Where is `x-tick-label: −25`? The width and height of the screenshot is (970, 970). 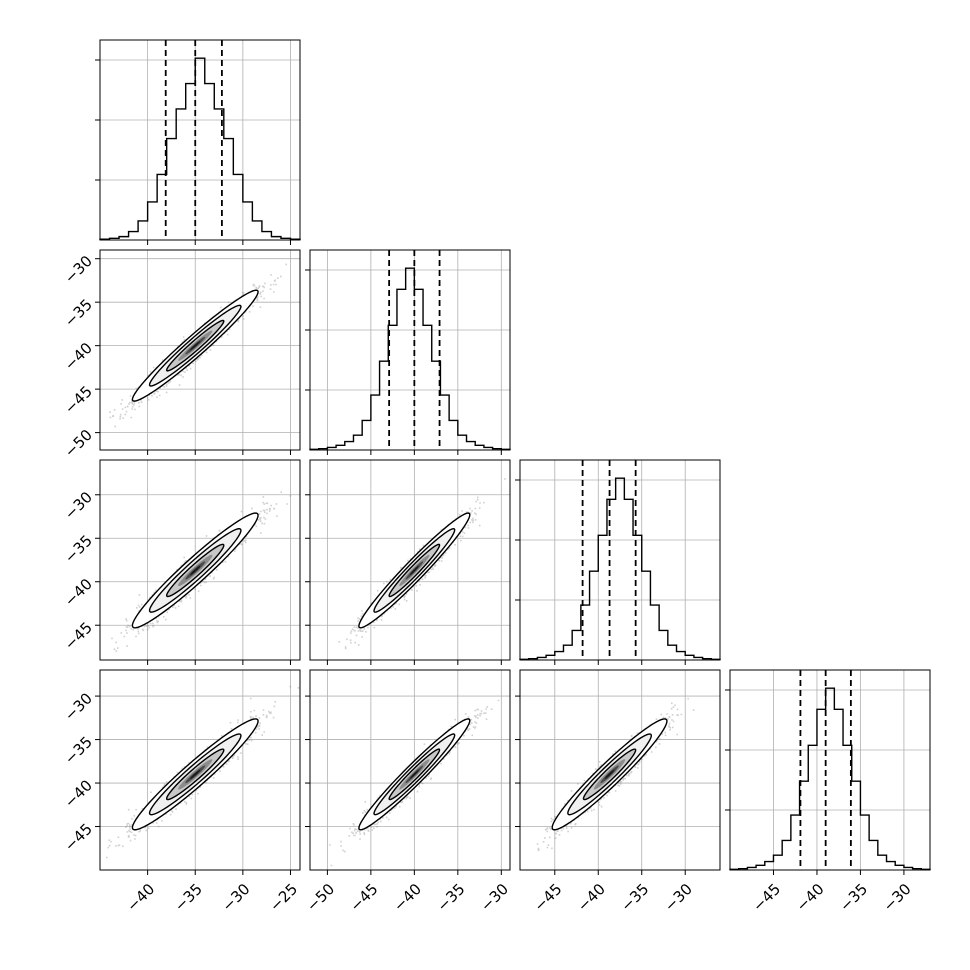
x-tick-label: −25 is located at coordinates (283, 897).